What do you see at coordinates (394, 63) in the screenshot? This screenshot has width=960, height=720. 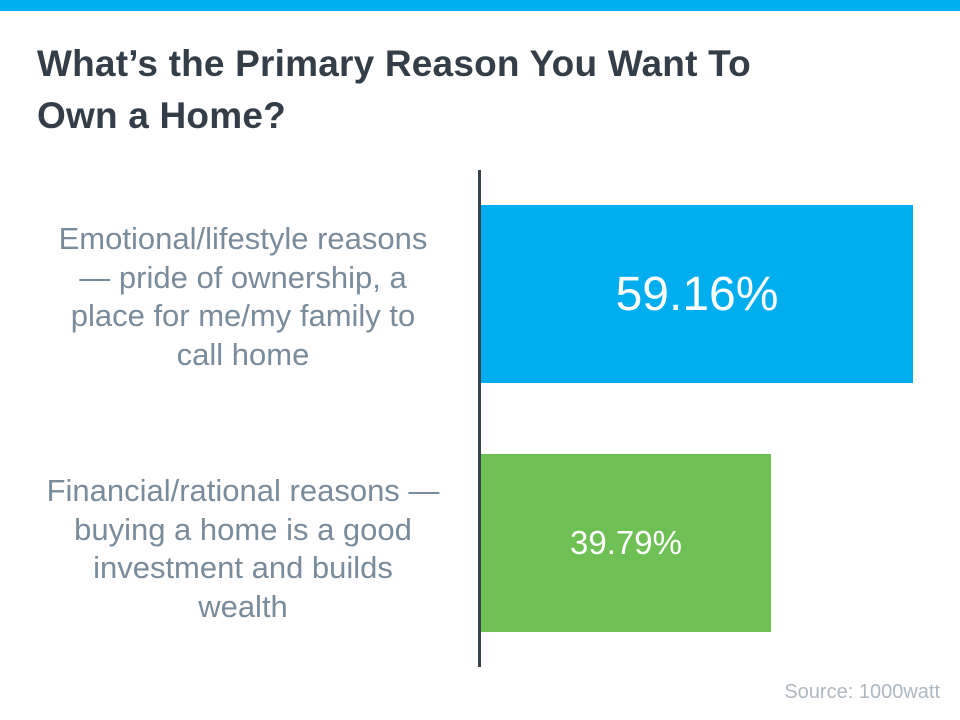 I see `page-title-line1: What’s the Primary Reason You Want To` at bounding box center [394, 63].